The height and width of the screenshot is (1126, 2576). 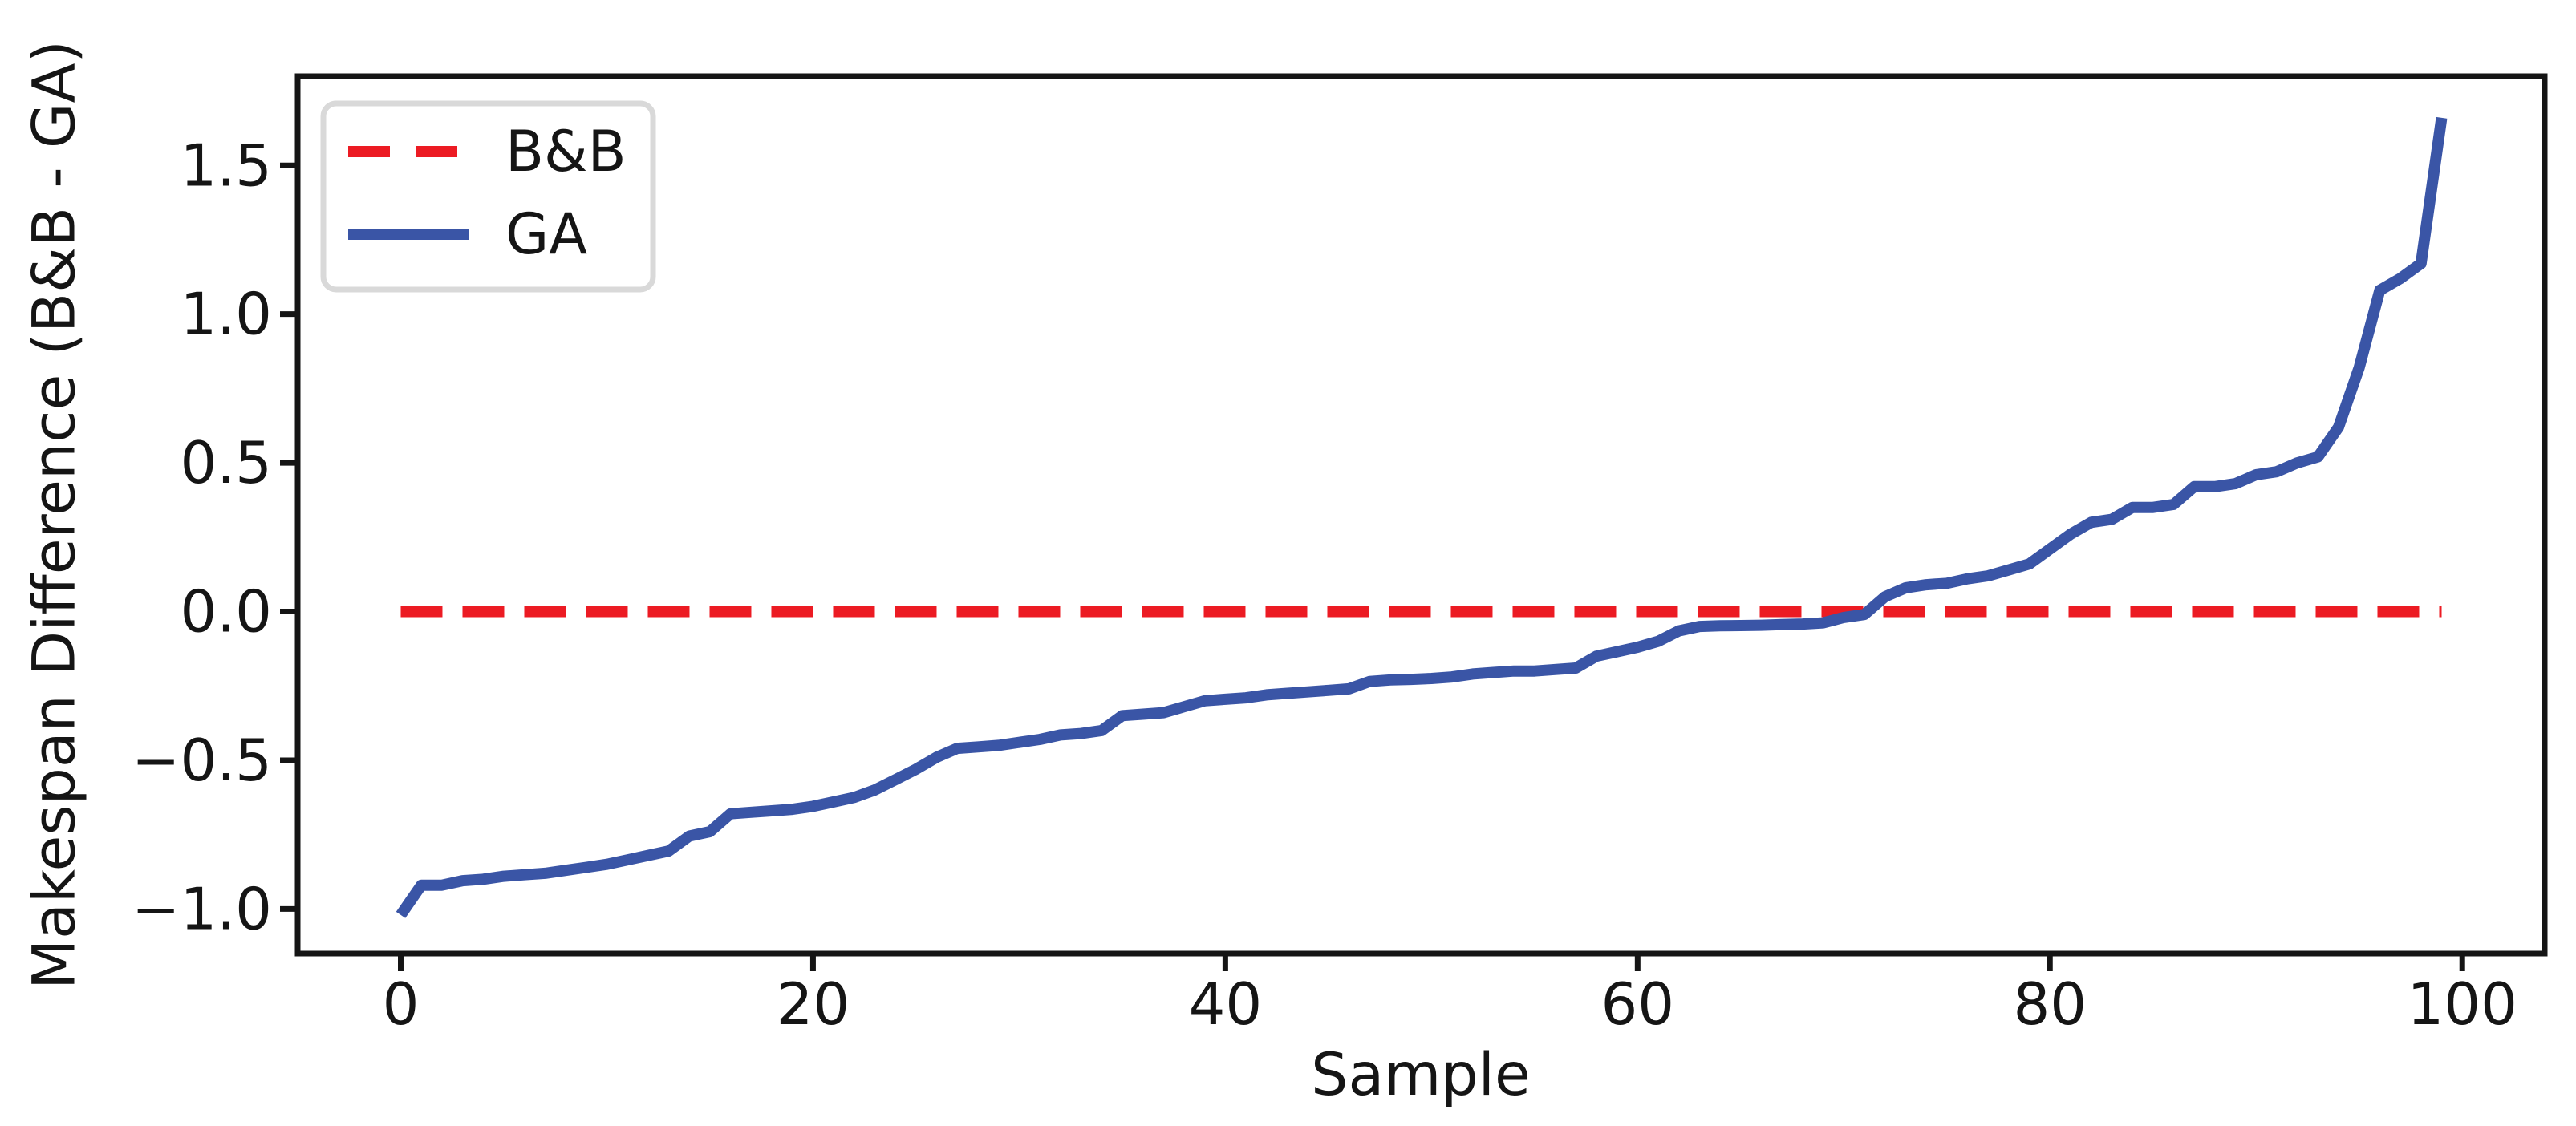 What do you see at coordinates (55, 515) in the screenshot?
I see `y-axis-label: Makespan Difference (B&B - GA)` at bounding box center [55, 515].